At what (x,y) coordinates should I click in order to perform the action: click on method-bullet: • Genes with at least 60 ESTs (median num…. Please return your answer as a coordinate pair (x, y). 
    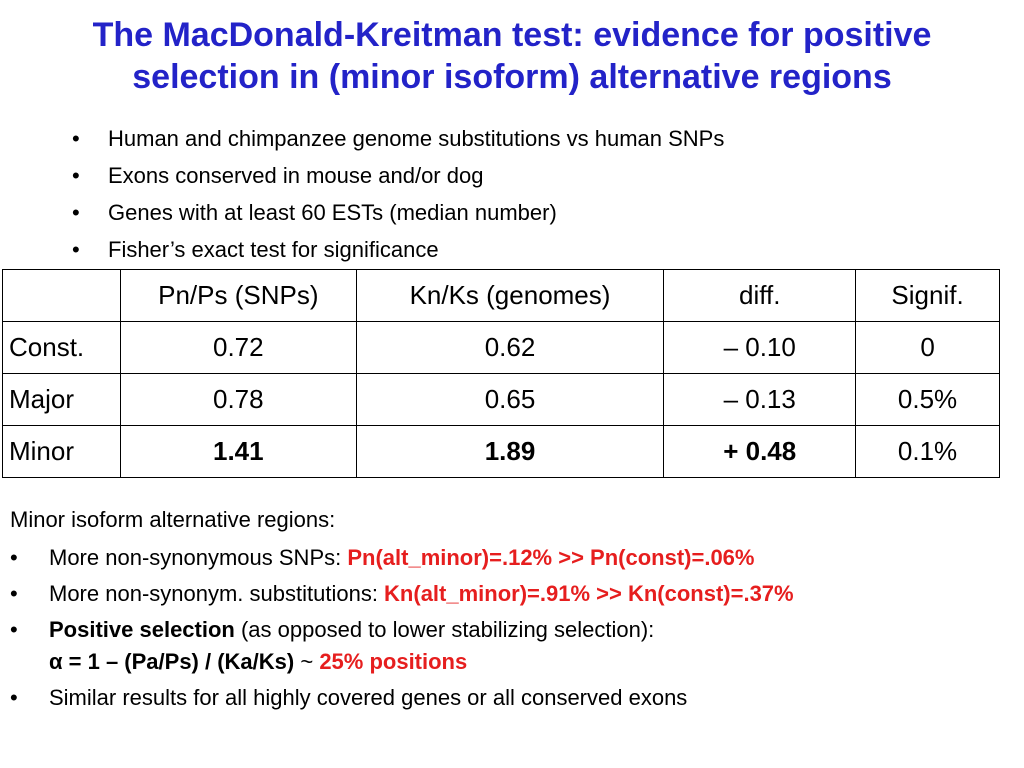
    Looking at the image, I should click on (398, 218).